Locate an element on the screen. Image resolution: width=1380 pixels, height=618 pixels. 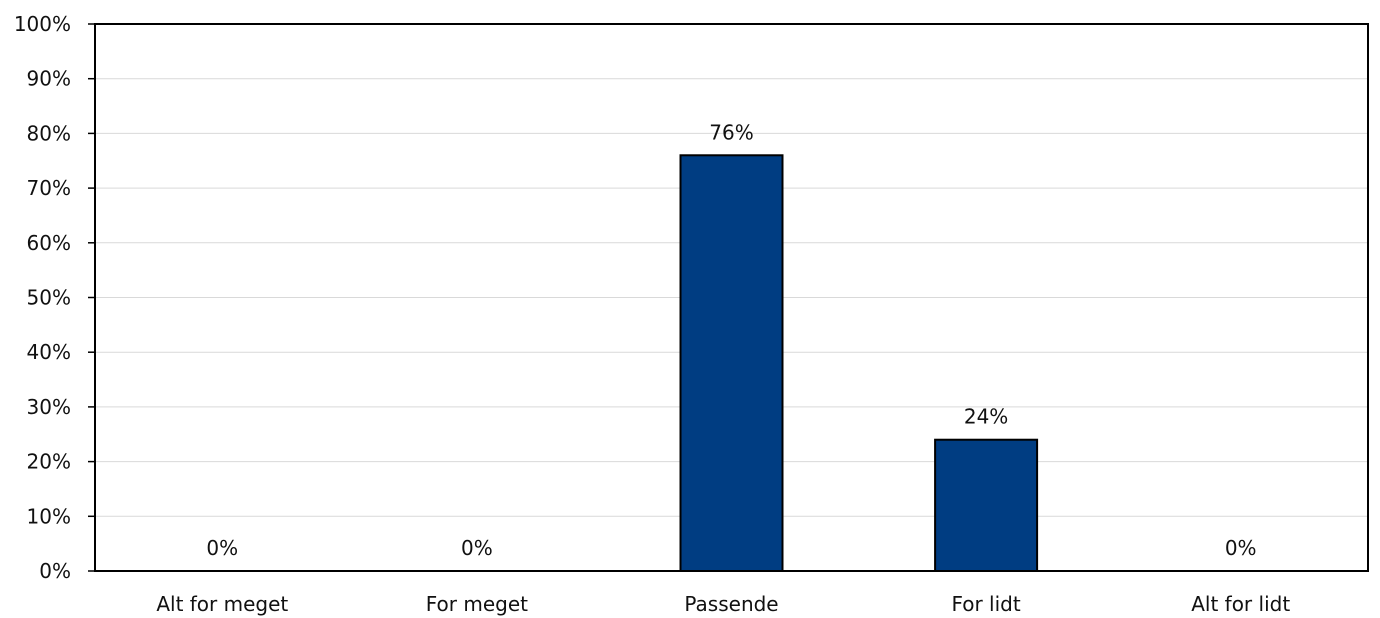
y-axis-ticks: 0% 10% 20% 30% 40% 50% 60% 70% 80% 90% 100% is located at coordinates (54, 297).